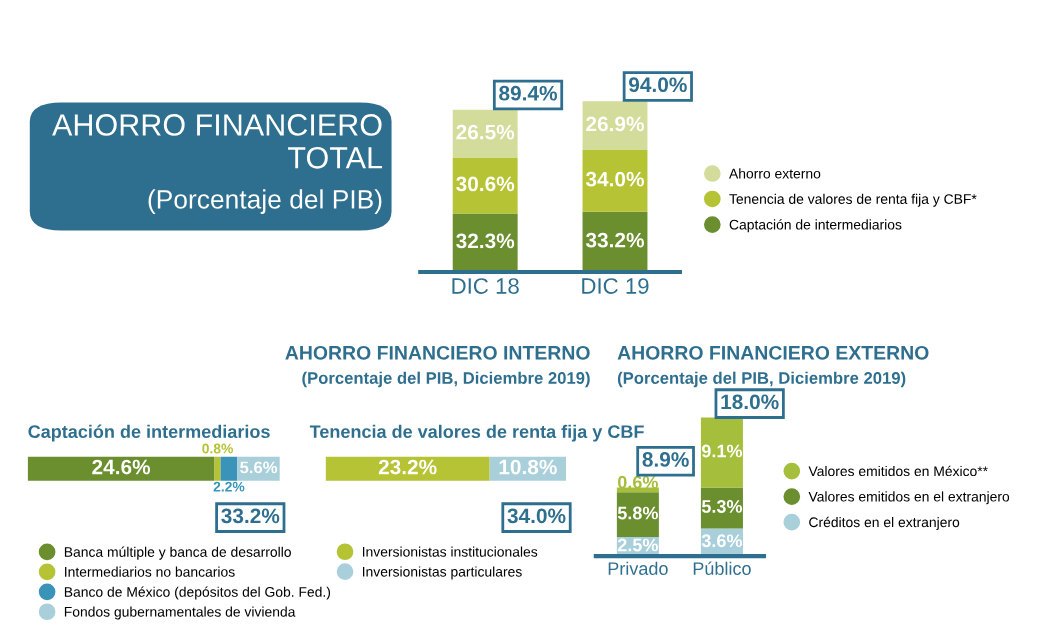  Describe the element at coordinates (638, 568) in the screenshot. I see `x-tick-label: Privado` at that location.